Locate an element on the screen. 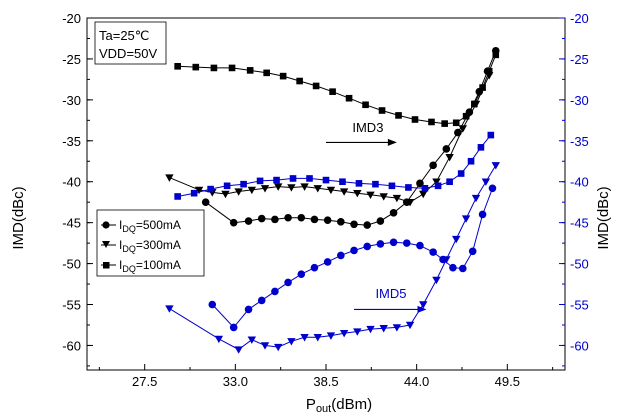  legend-entry-100ma: IDQ=100mA is located at coordinates (141, 266).